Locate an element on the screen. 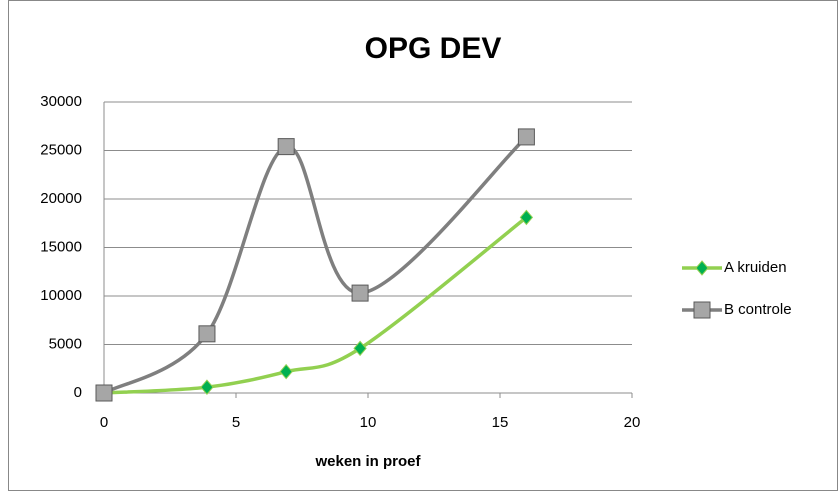  x-tick-label: 15 is located at coordinates (500, 422).